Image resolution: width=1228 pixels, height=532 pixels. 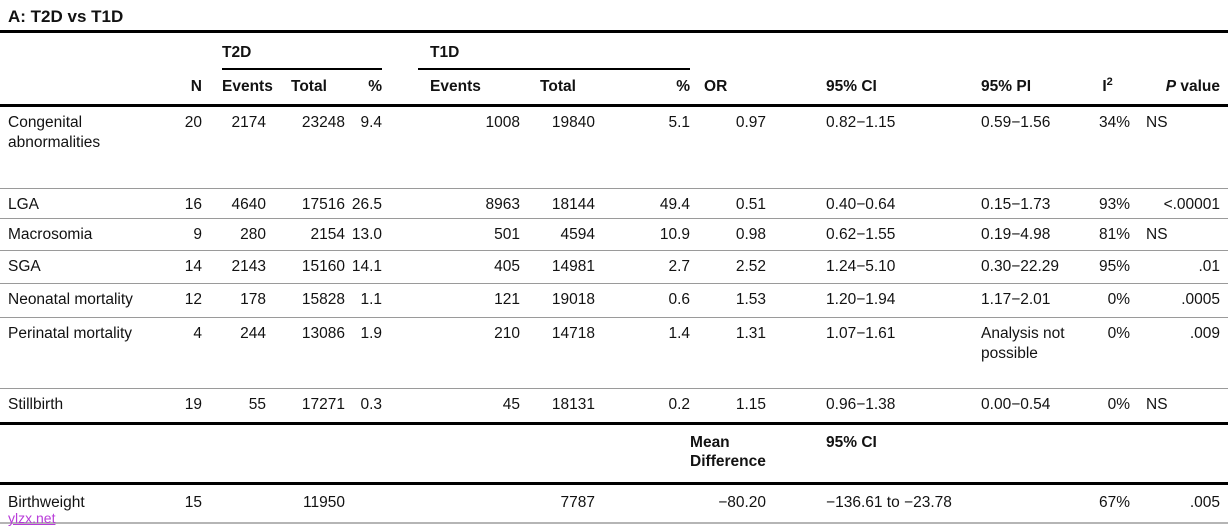 What do you see at coordinates (305, 353) in the screenshot?
I see `cell-t2d-total: 13086` at bounding box center [305, 353].